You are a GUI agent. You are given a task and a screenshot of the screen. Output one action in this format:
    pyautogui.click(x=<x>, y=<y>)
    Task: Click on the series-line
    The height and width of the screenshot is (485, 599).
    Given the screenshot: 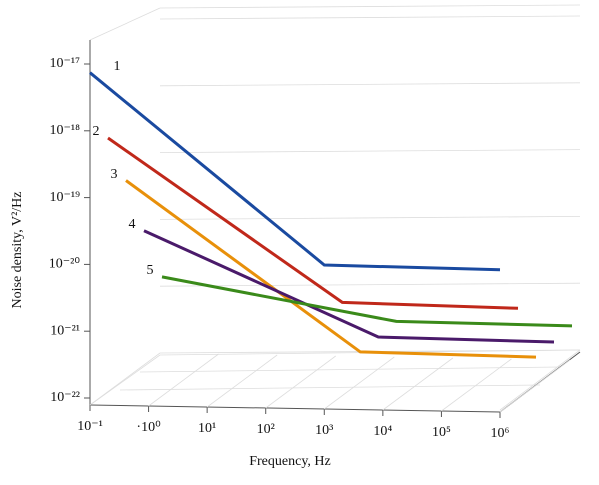 What is the action you would take?
    pyautogui.click(x=367, y=301)
    